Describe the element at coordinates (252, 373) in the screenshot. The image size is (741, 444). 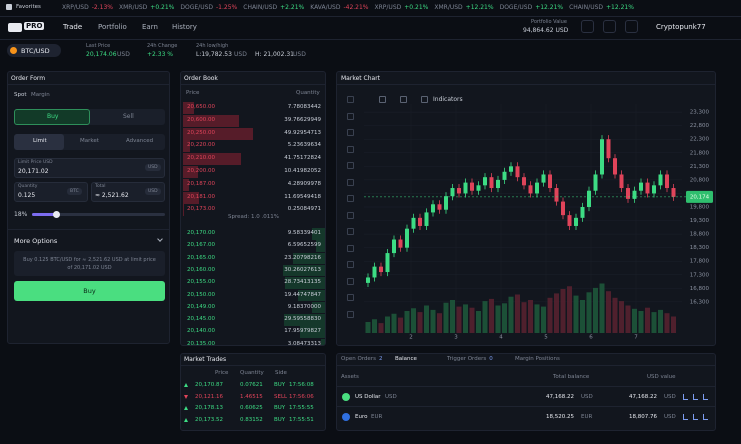
I see `column-header: Quantity` at that location.